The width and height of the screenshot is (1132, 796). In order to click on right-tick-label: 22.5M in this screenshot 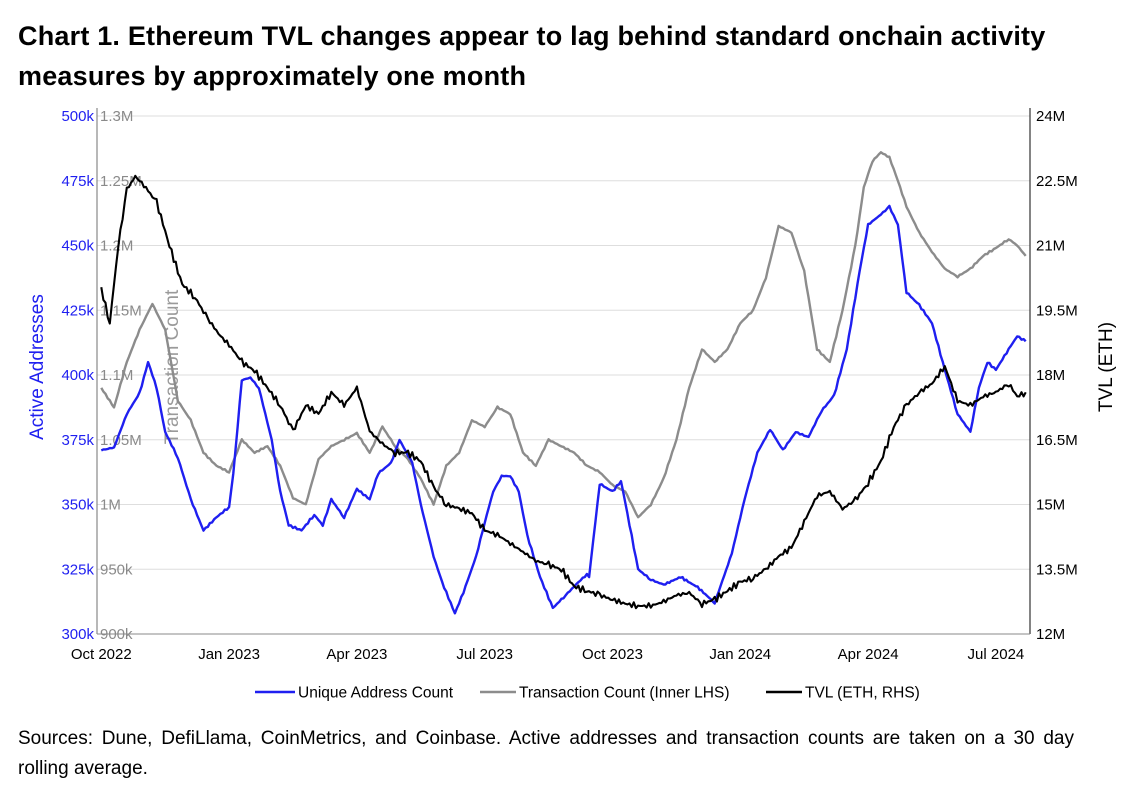, I will do `click(1057, 181)`.